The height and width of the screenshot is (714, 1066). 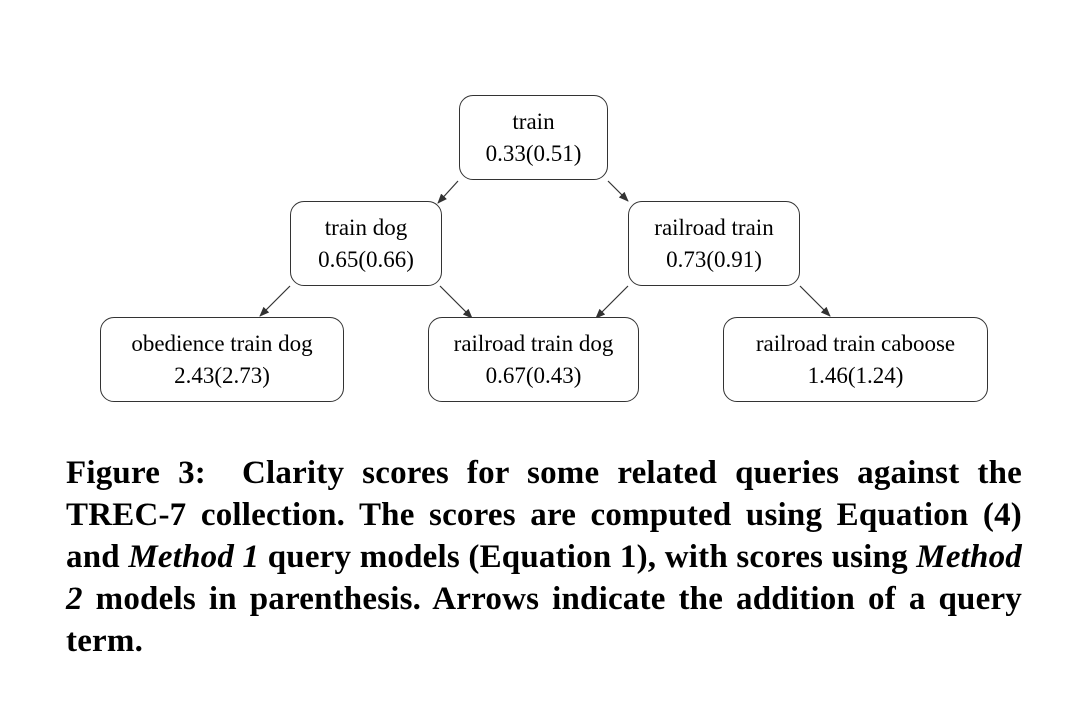 I want to click on node-score: 1.46(1.24), so click(x=855, y=375).